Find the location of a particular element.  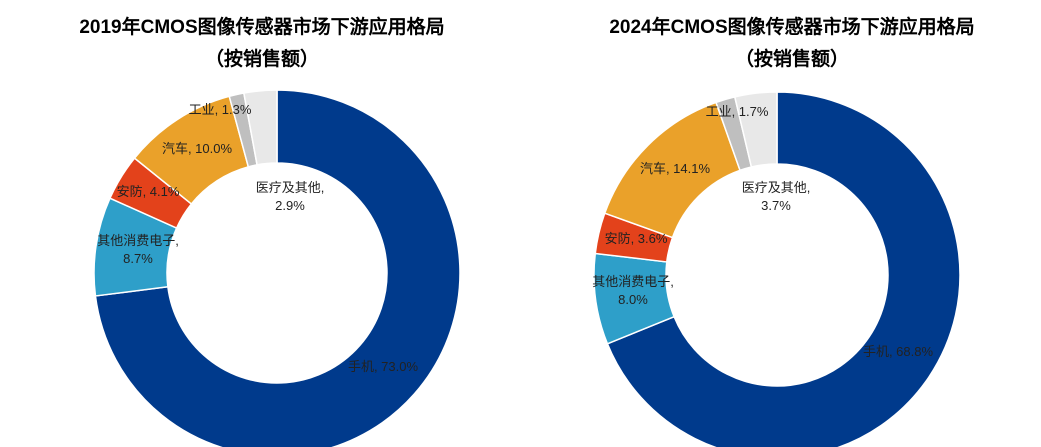

data-label: 手机, 68.8% is located at coordinates (898, 351).